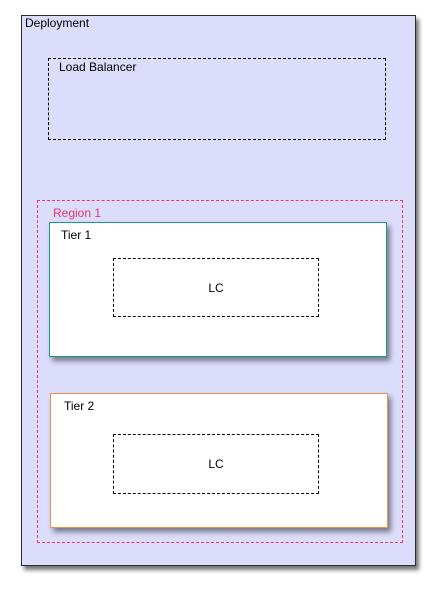 Image resolution: width=436 pixels, height=589 pixels. I want to click on region-1-label: Region 1, so click(77, 213).